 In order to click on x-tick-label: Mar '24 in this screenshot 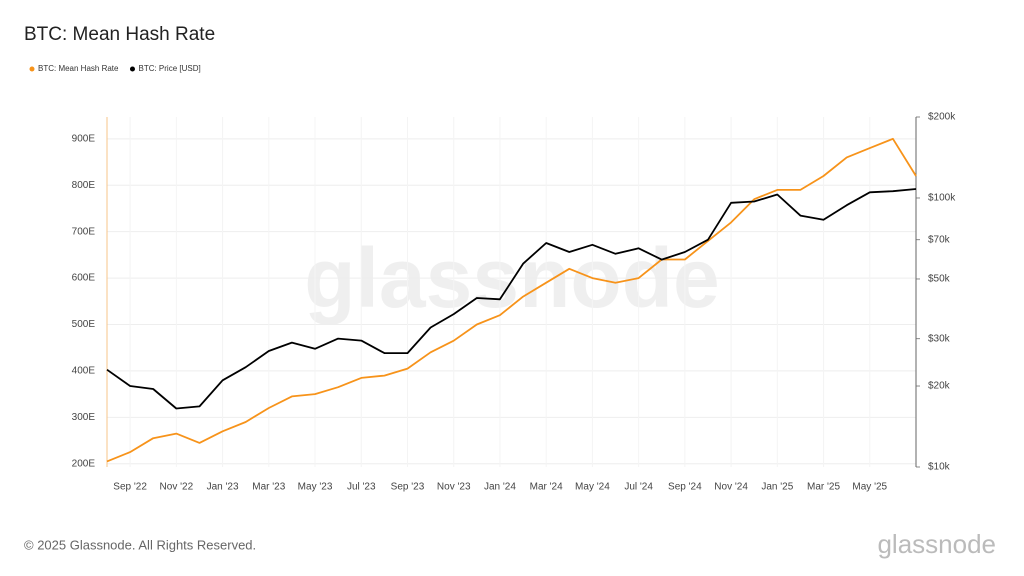, I will do `click(546, 487)`.